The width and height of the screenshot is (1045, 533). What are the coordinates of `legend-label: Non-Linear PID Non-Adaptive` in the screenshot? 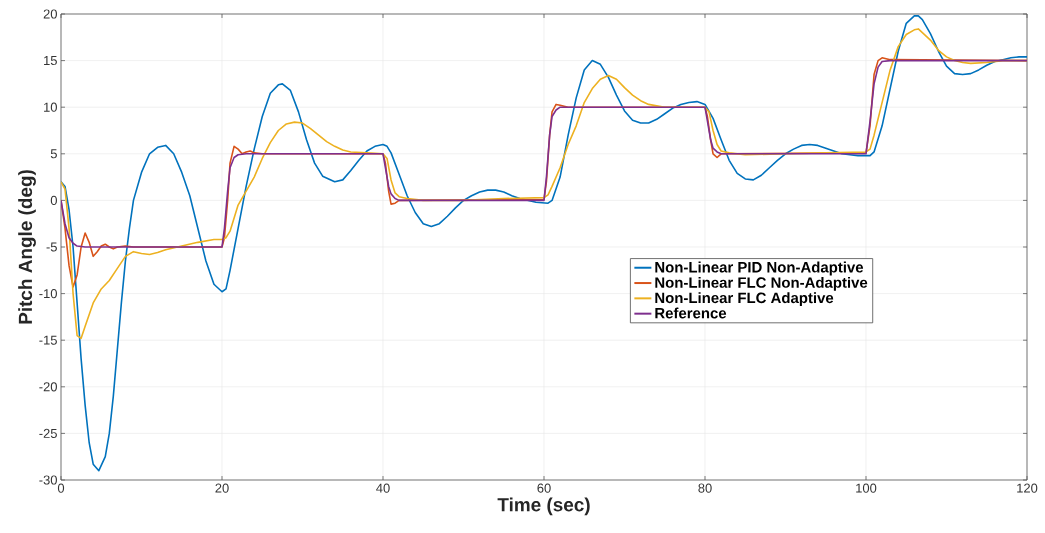 It's located at (759, 268).